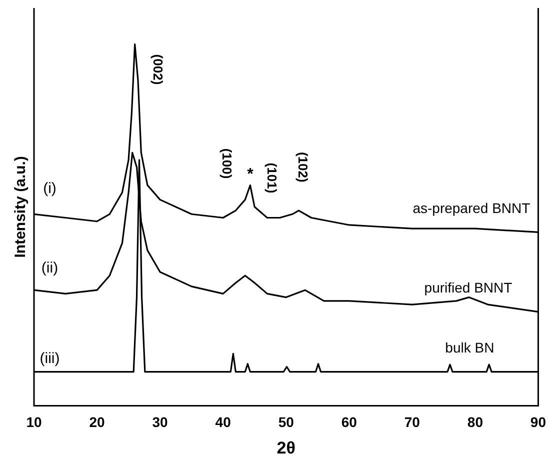 The height and width of the screenshot is (471, 557). What do you see at coordinates (49, 188) in the screenshot?
I see `annotation: (i)` at bounding box center [49, 188].